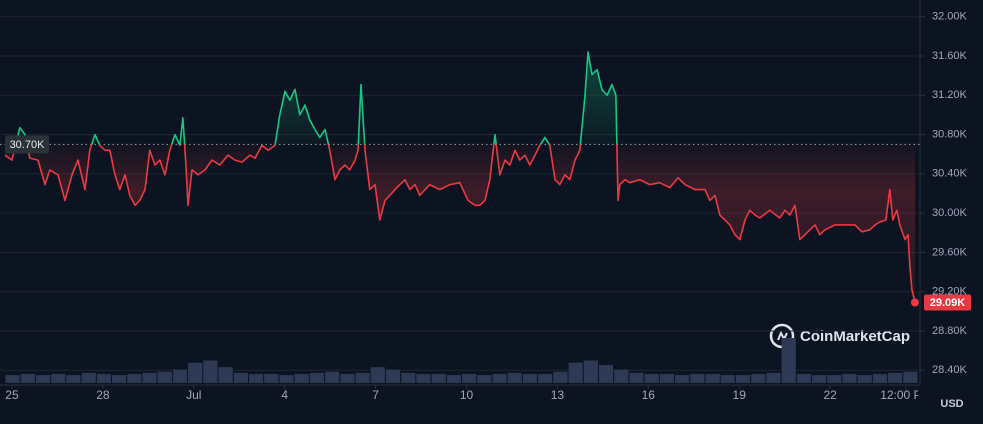 This screenshot has height=424, width=983. I want to click on y-tick-label: 28.40K, so click(950, 370).